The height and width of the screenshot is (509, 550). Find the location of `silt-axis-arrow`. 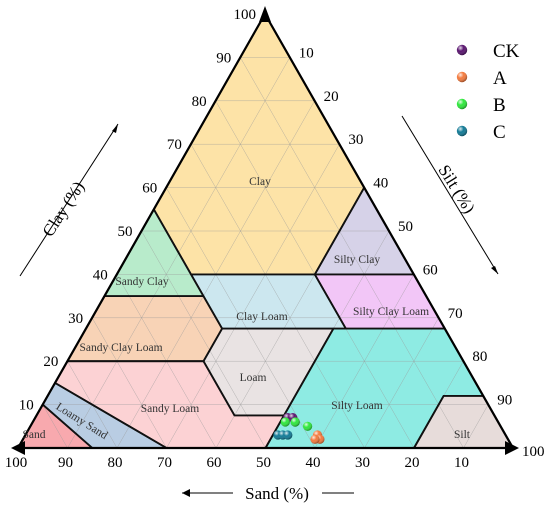

silt-axis-arrow is located at coordinates (450, 195).